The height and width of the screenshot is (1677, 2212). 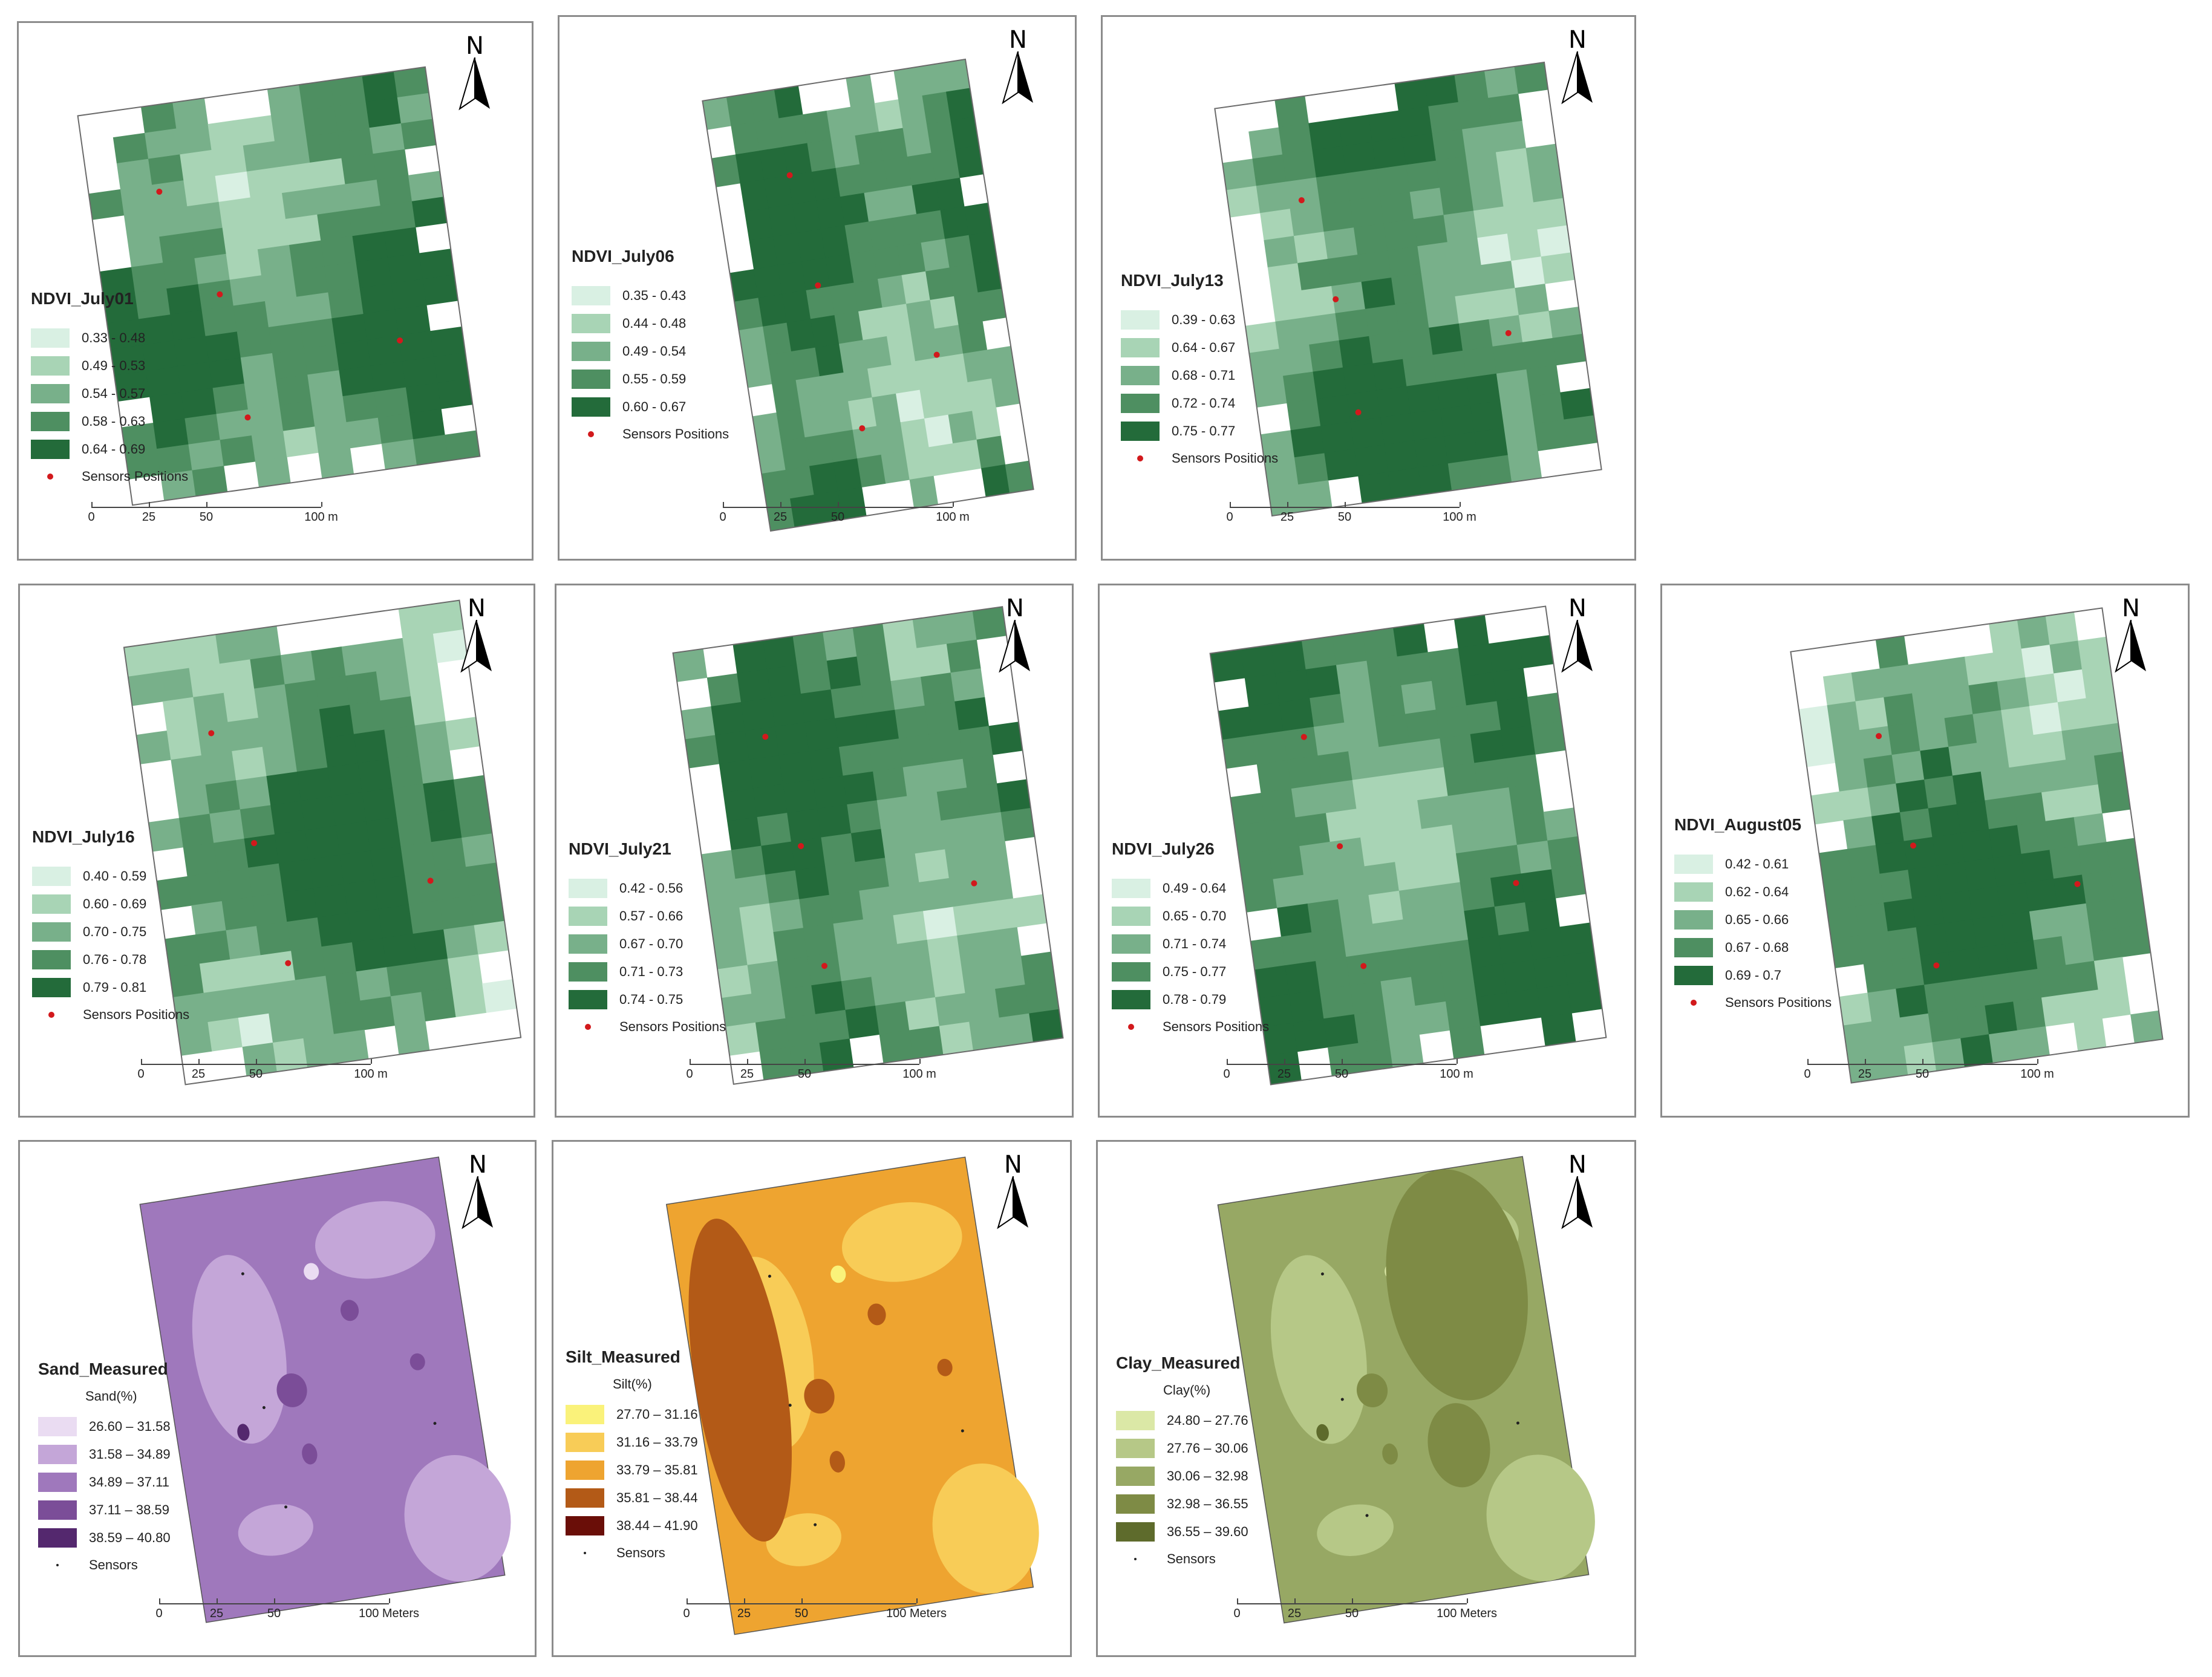 I want to click on legend-class-label: 0.55 - 0.59, so click(x=654, y=378).